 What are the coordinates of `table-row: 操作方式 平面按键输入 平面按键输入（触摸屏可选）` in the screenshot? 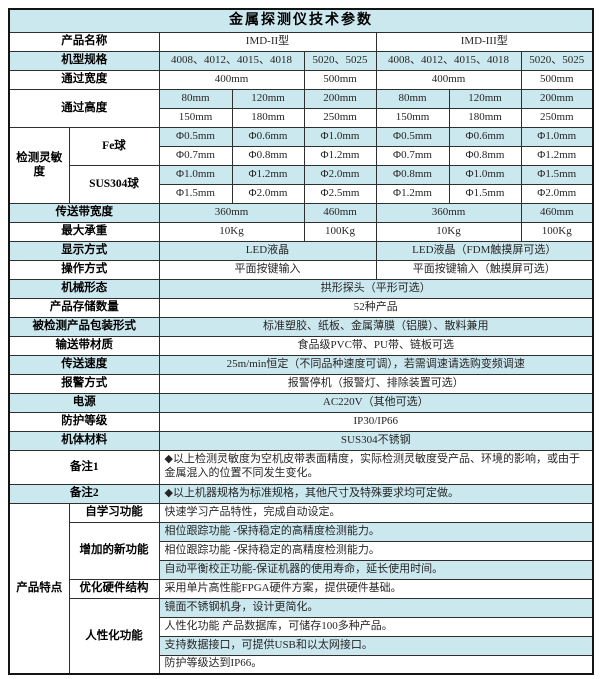 It's located at (301, 269).